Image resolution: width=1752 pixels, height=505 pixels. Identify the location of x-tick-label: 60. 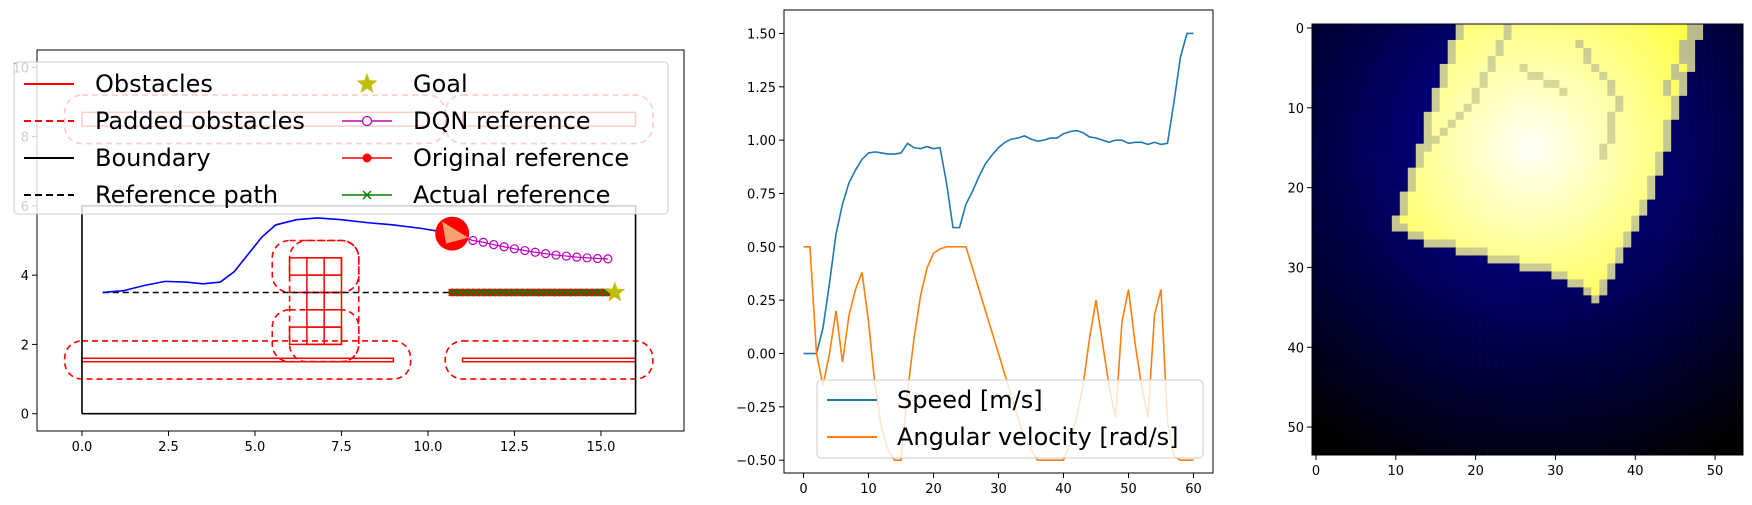
(1193, 489).